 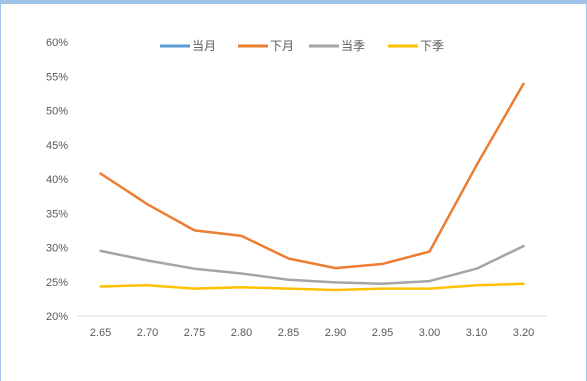 I want to click on x-tick-label: 2.70, so click(x=147, y=333).